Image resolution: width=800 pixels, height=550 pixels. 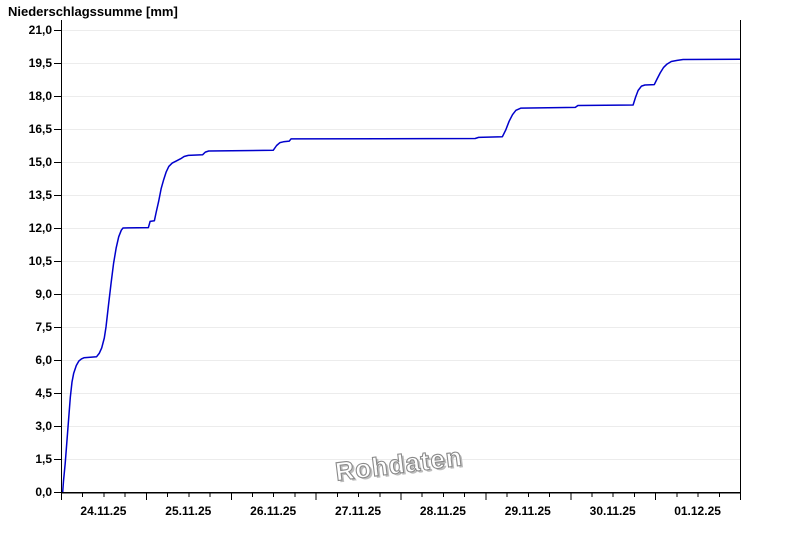 What do you see at coordinates (613, 511) in the screenshot?
I see `x-tick-label: 30.11.25` at bounding box center [613, 511].